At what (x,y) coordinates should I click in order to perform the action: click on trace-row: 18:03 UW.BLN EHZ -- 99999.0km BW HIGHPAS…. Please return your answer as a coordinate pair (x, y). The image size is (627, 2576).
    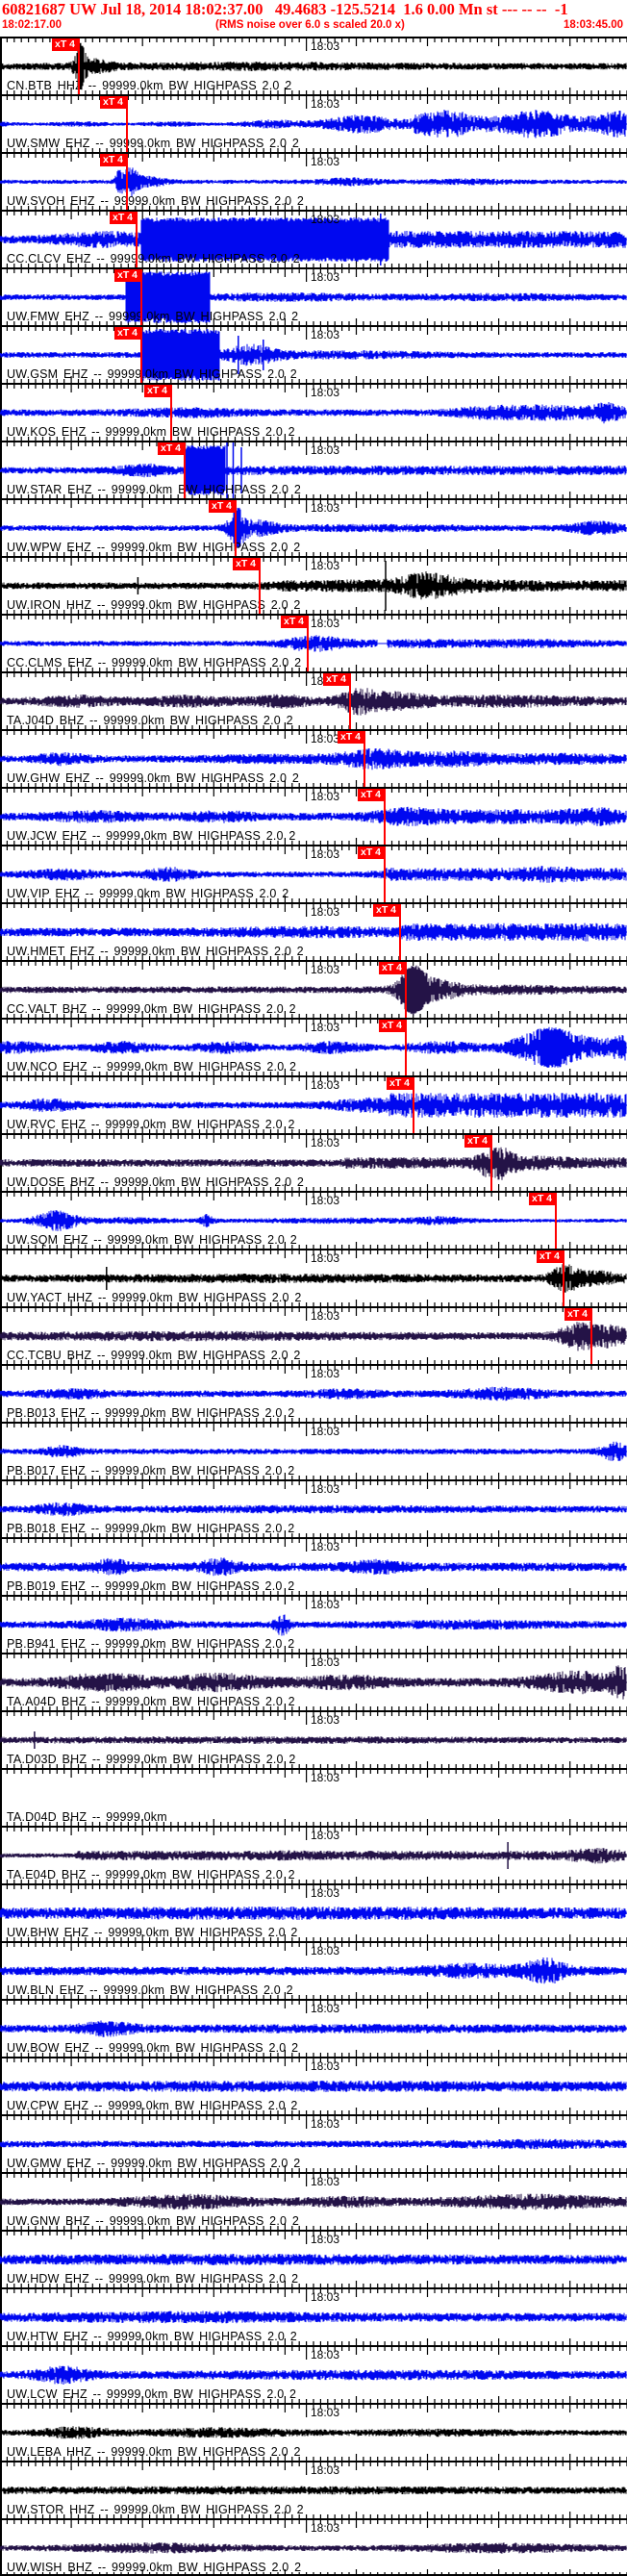
    Looking at the image, I should click on (313, 1970).